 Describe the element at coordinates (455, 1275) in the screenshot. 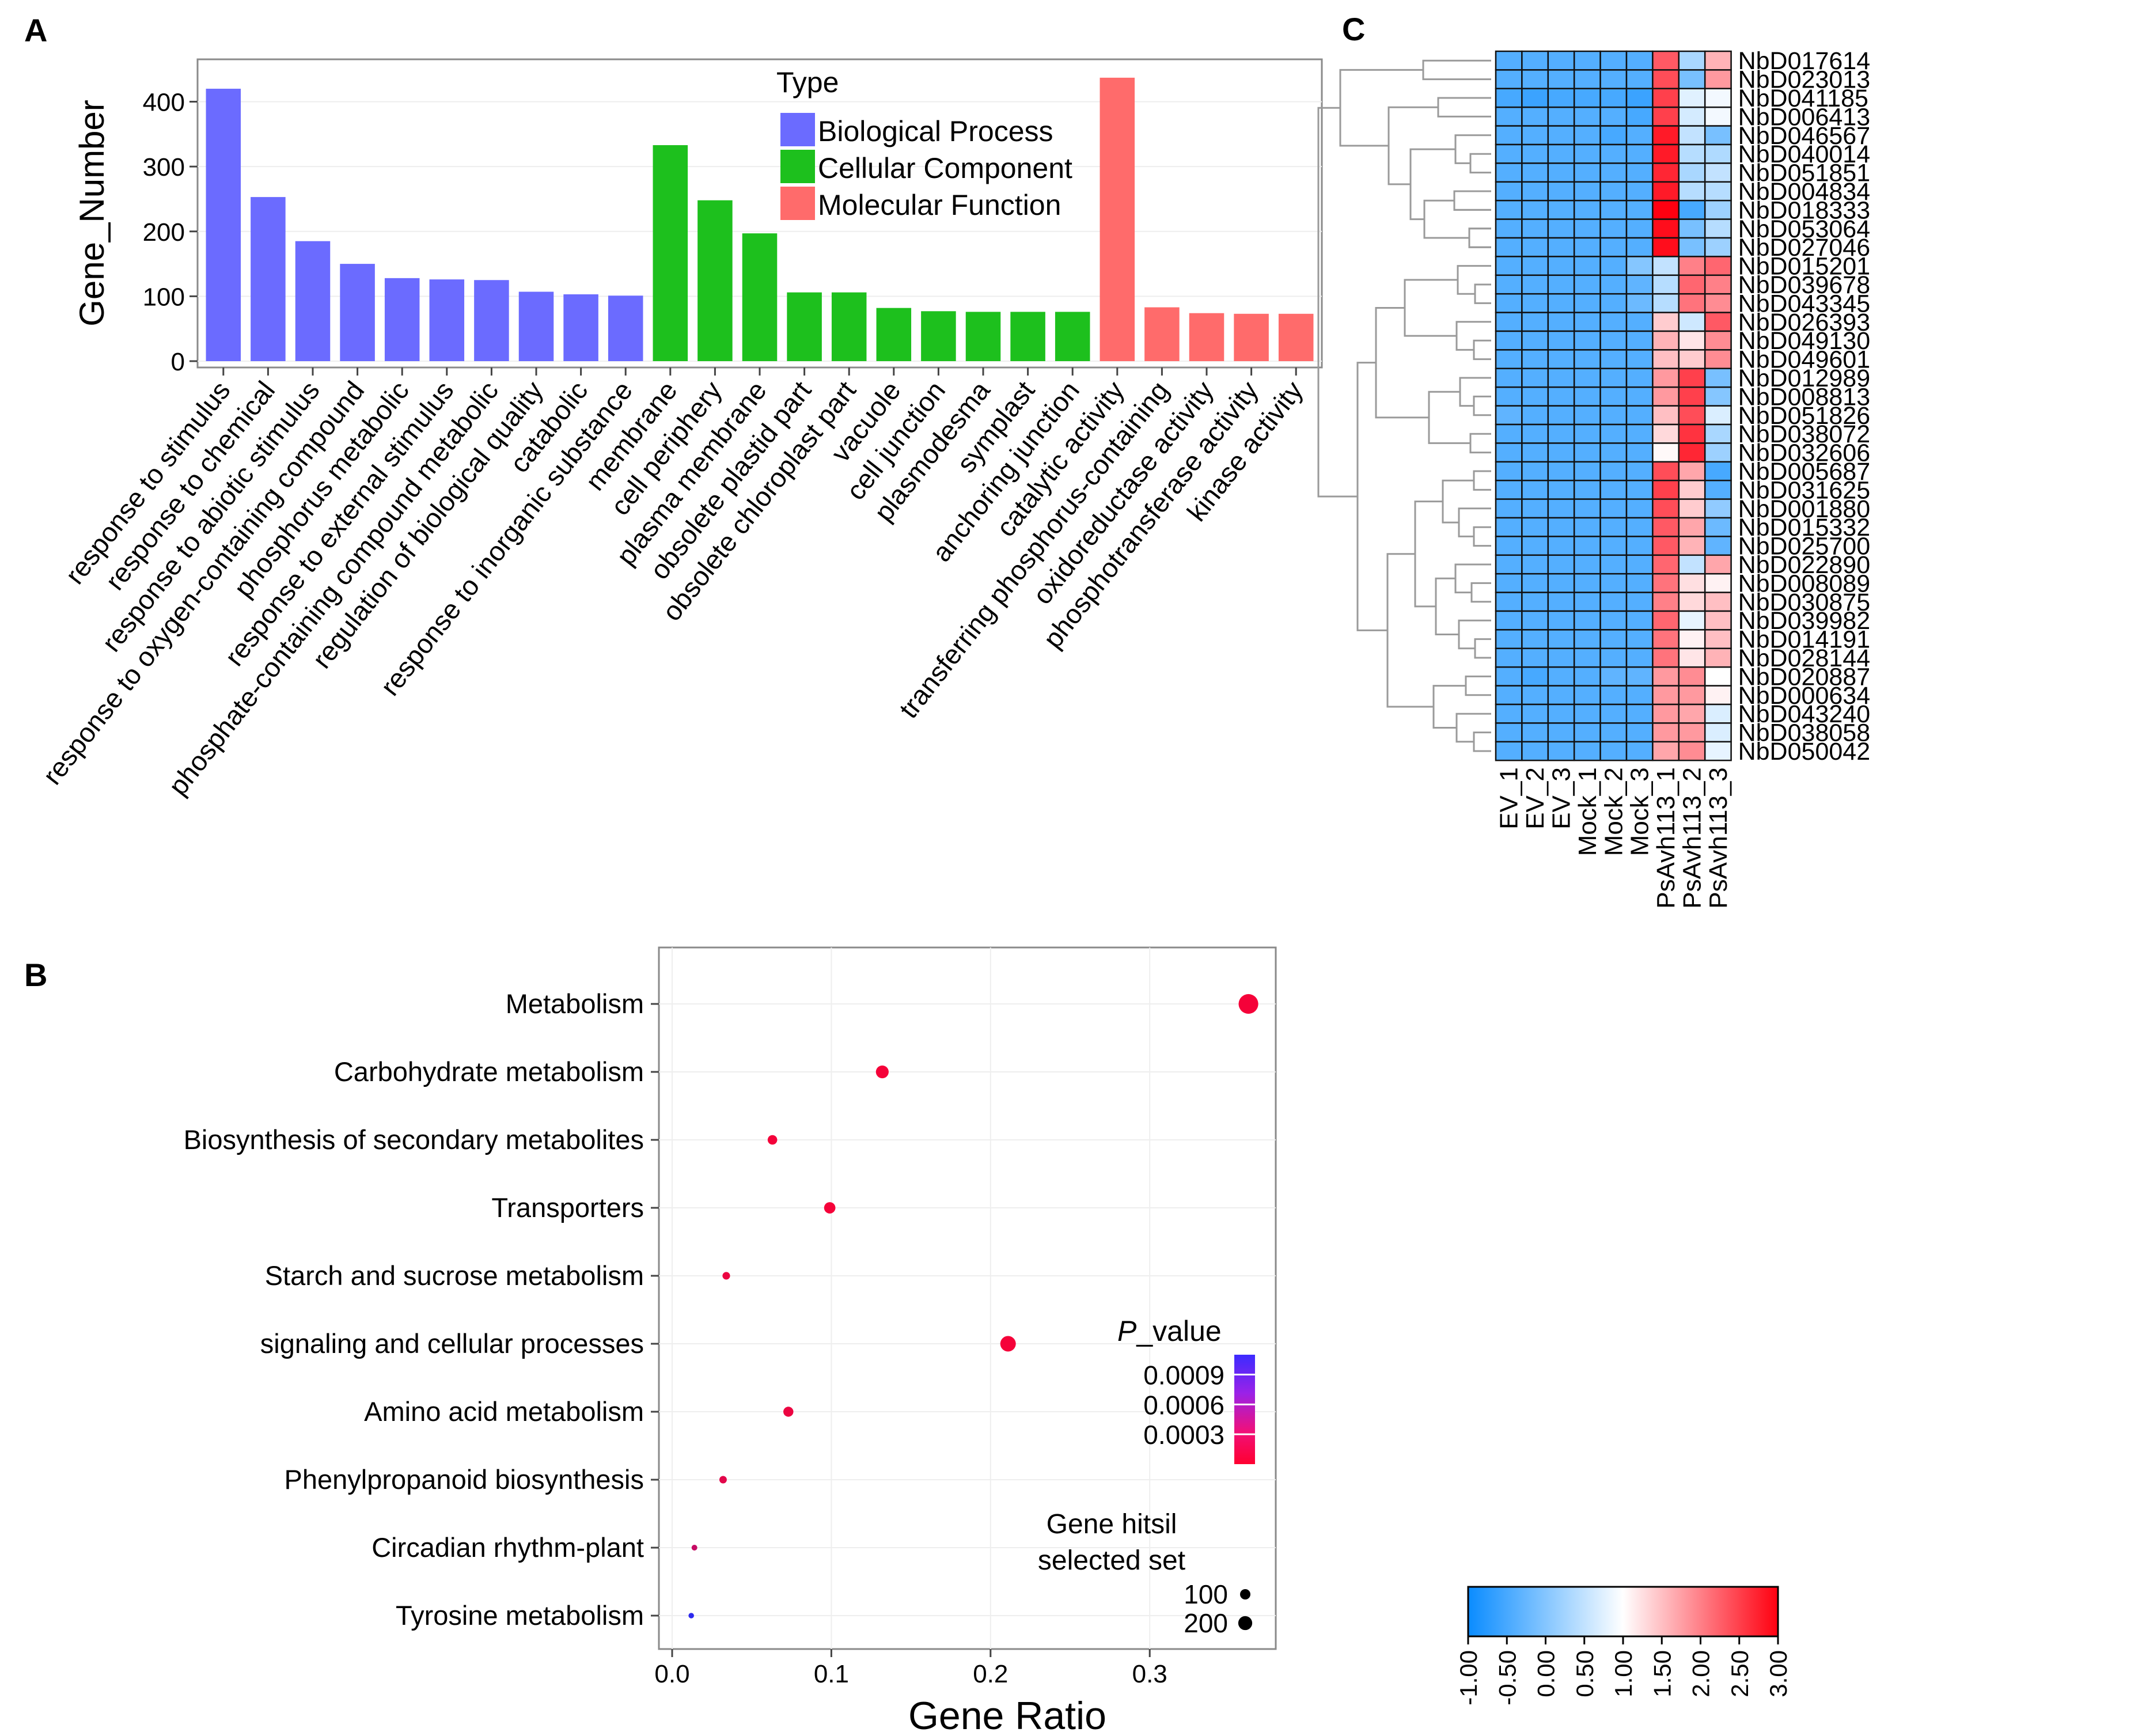

I see `dot-category-label: Starch and sucrose metabolism` at that location.